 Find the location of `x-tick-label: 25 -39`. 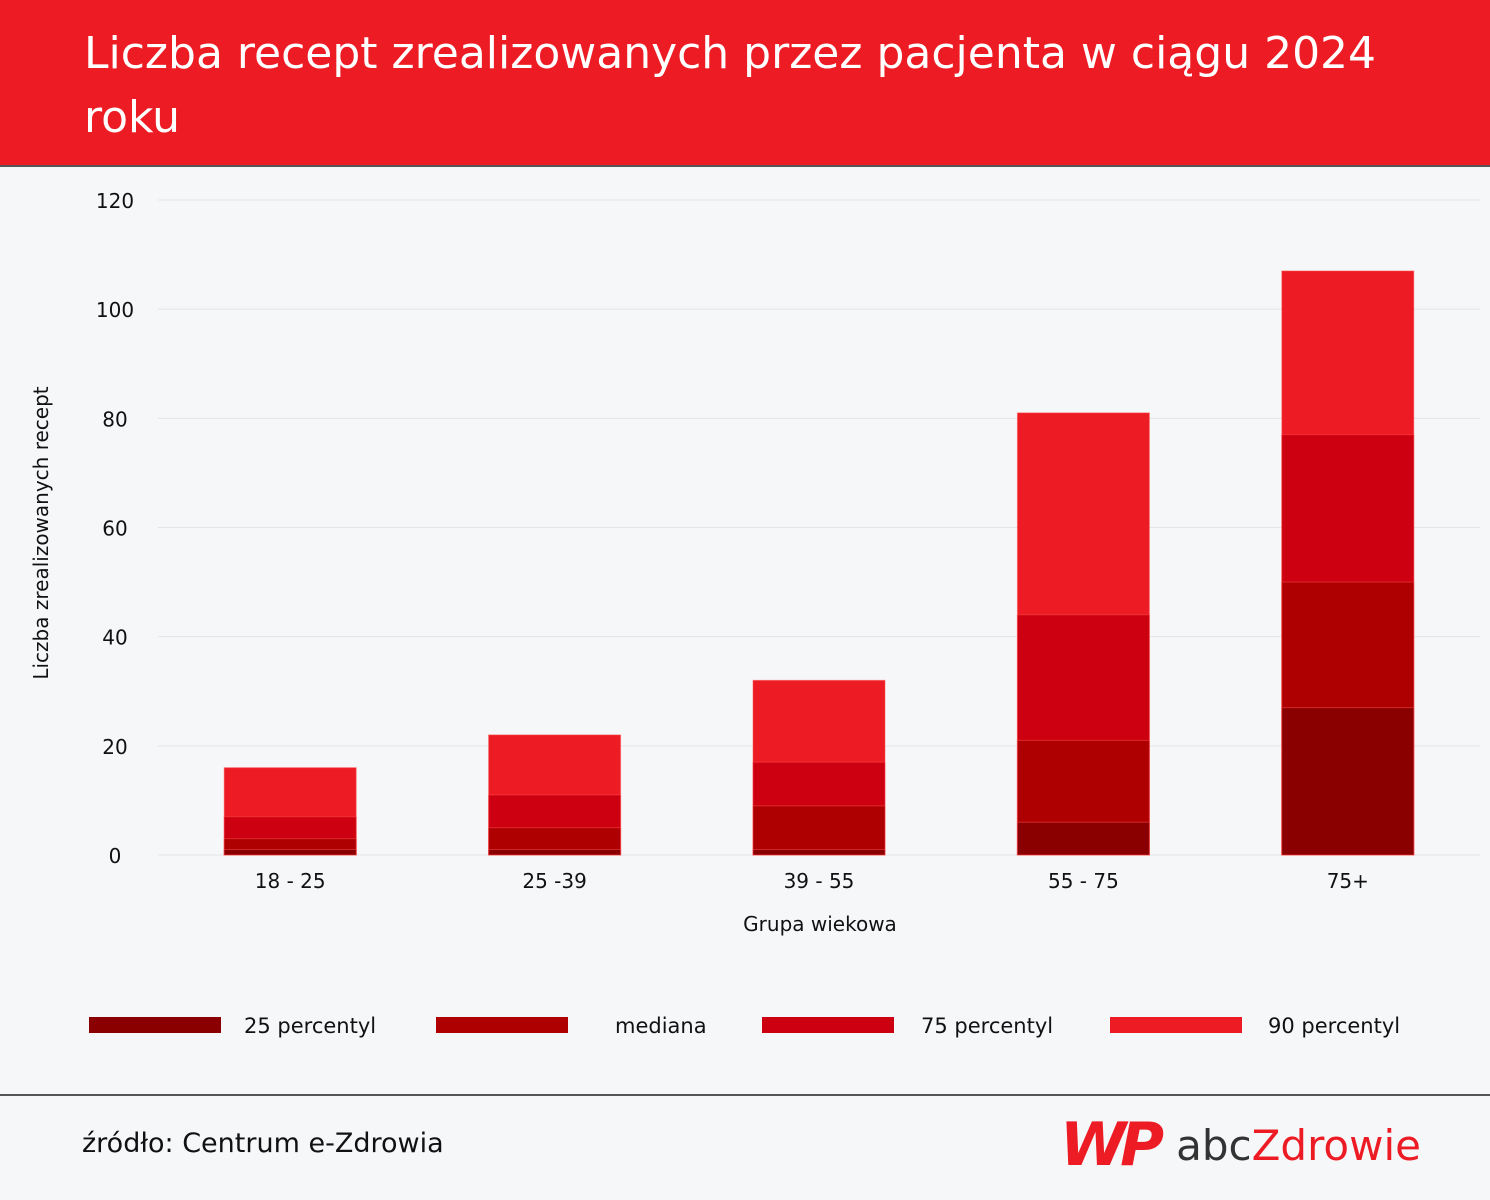

x-tick-label: 25 -39 is located at coordinates (554, 881).